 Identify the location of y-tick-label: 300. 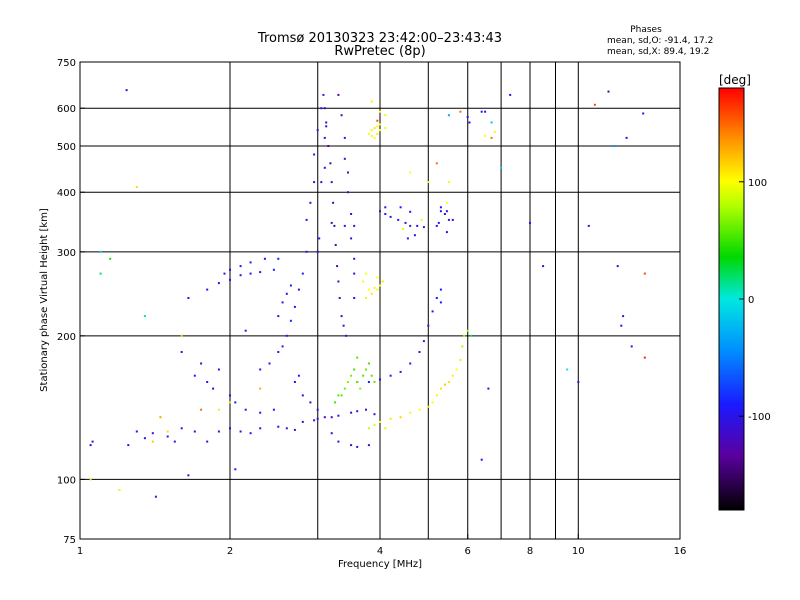
(66, 253).